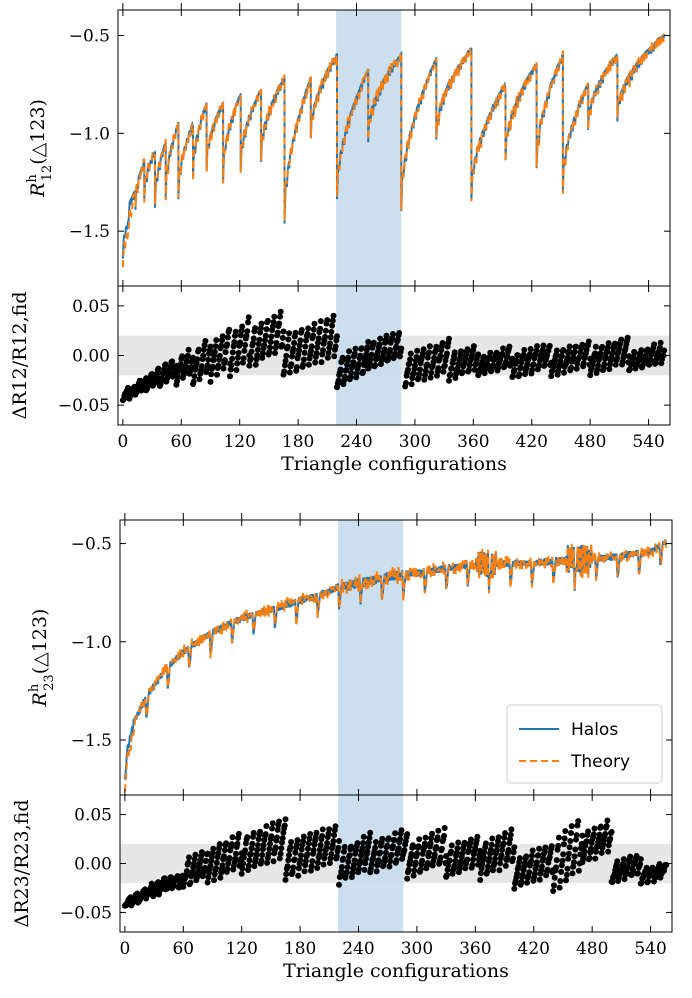  What do you see at coordinates (241, 949) in the screenshot?
I see `xtick-label: 120` at bounding box center [241, 949].